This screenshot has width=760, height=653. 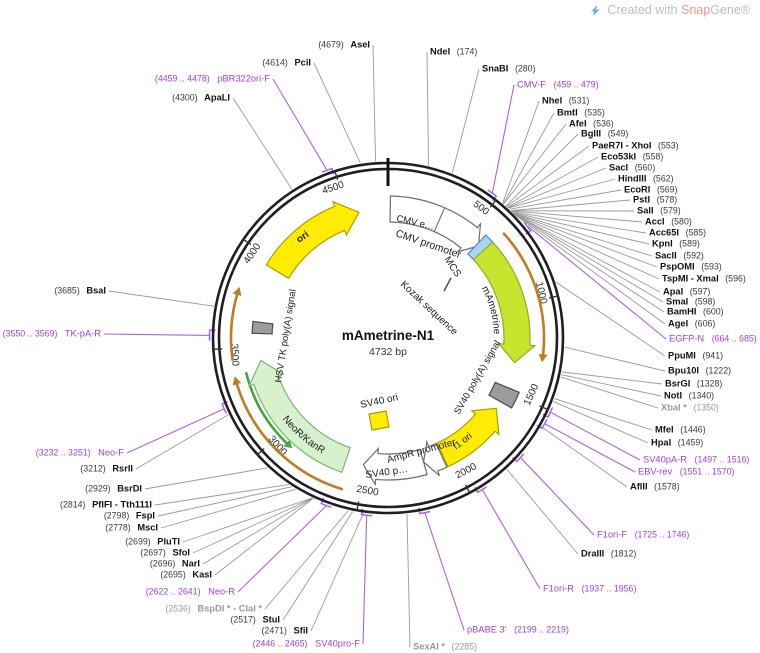 I want to click on feature-mametrine, so click(x=504, y=302).